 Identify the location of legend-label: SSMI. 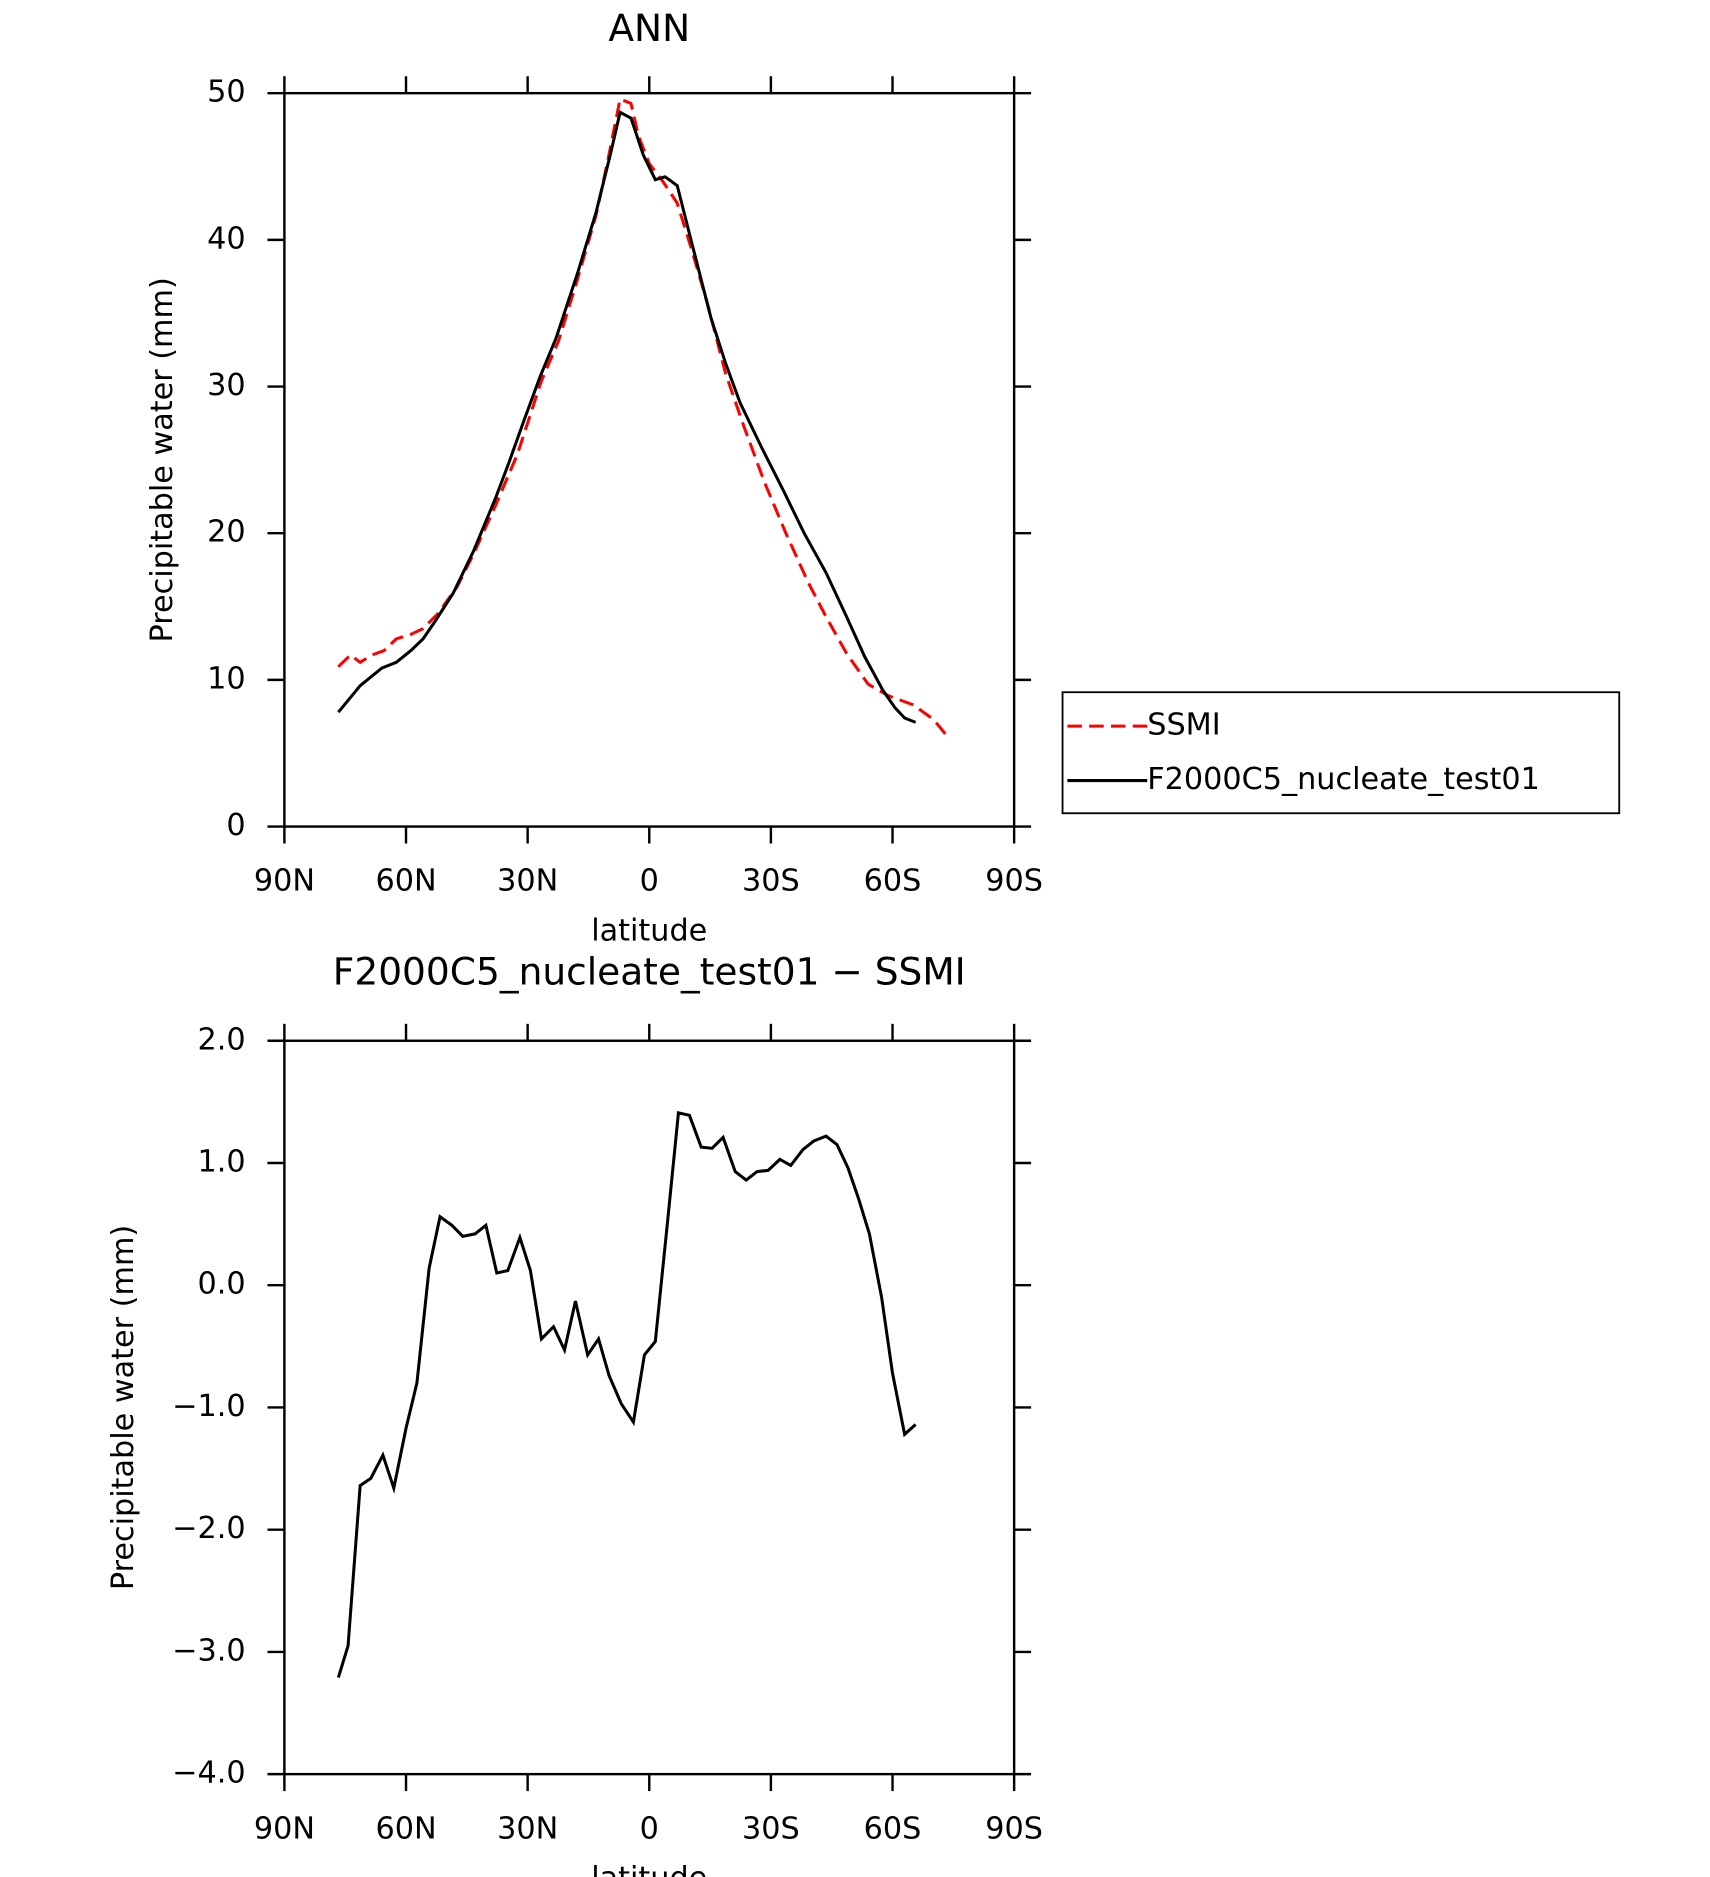
(1183, 725).